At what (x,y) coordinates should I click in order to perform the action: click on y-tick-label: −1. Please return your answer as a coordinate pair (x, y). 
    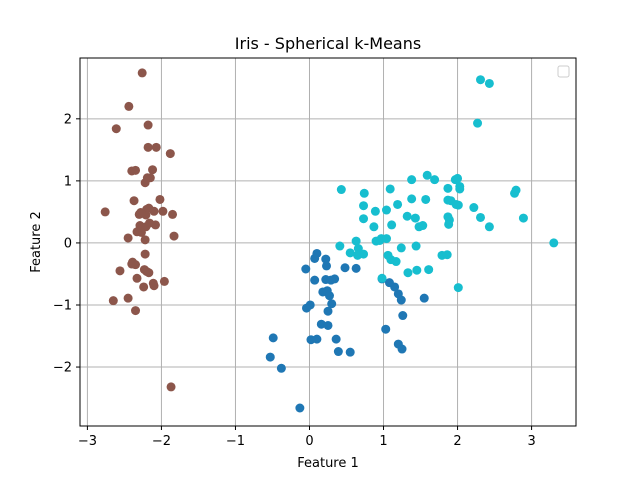
    Looking at the image, I should click on (62, 305).